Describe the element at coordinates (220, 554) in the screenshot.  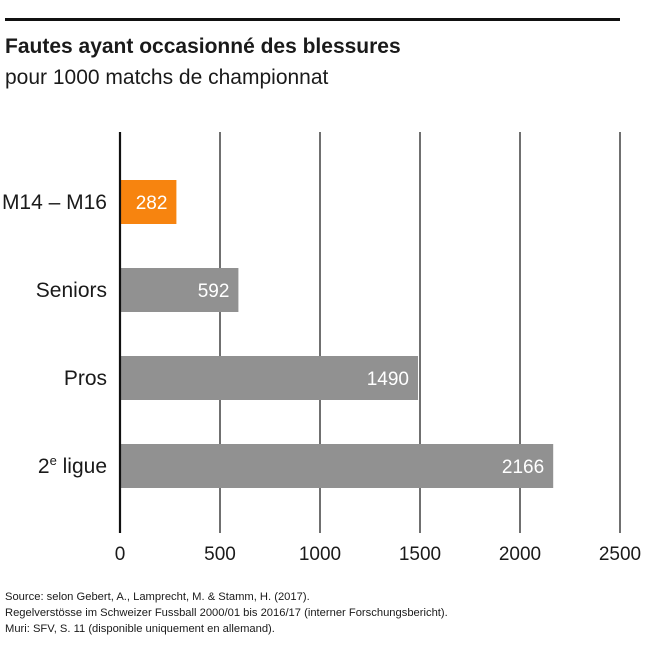
I see `tick-label-500: 500` at that location.